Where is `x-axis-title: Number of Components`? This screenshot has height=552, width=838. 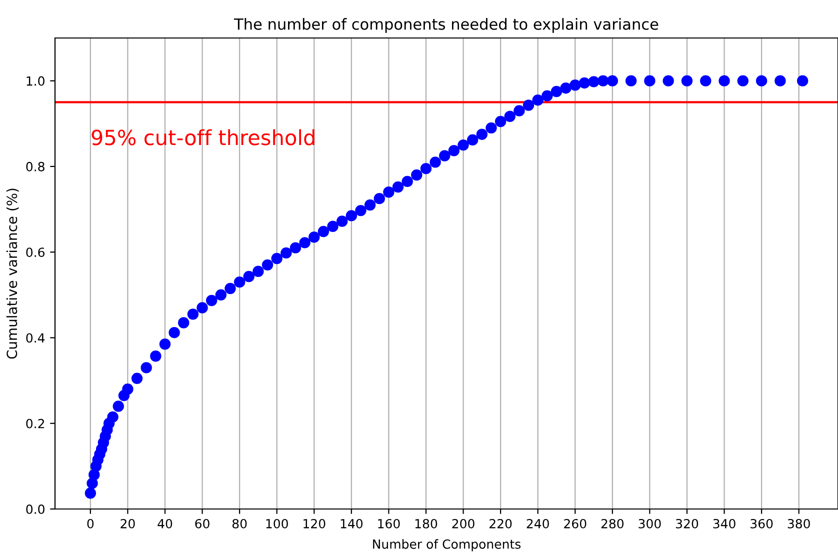
x-axis-title: Number of Components is located at coordinates (447, 545).